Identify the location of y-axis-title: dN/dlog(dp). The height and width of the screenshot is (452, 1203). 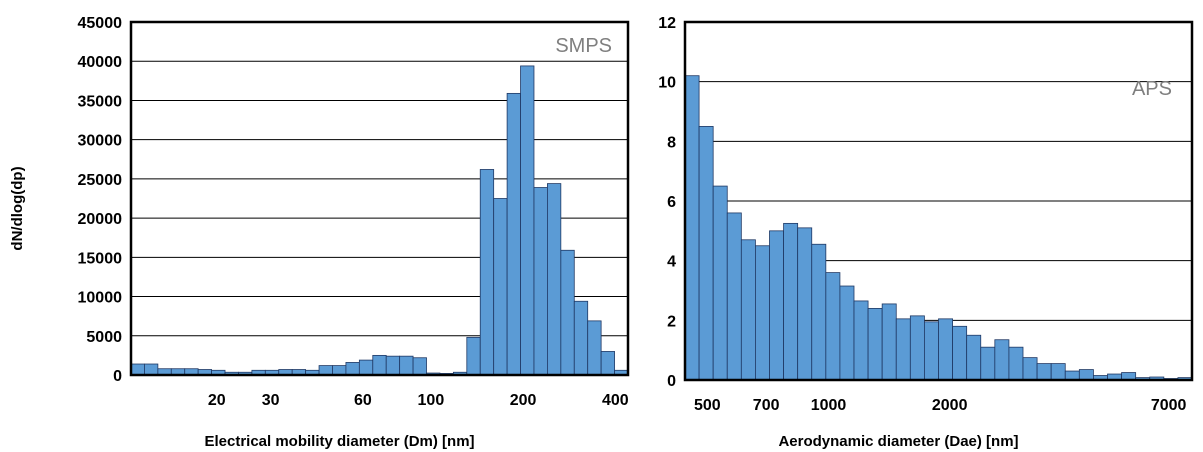
(17, 208).